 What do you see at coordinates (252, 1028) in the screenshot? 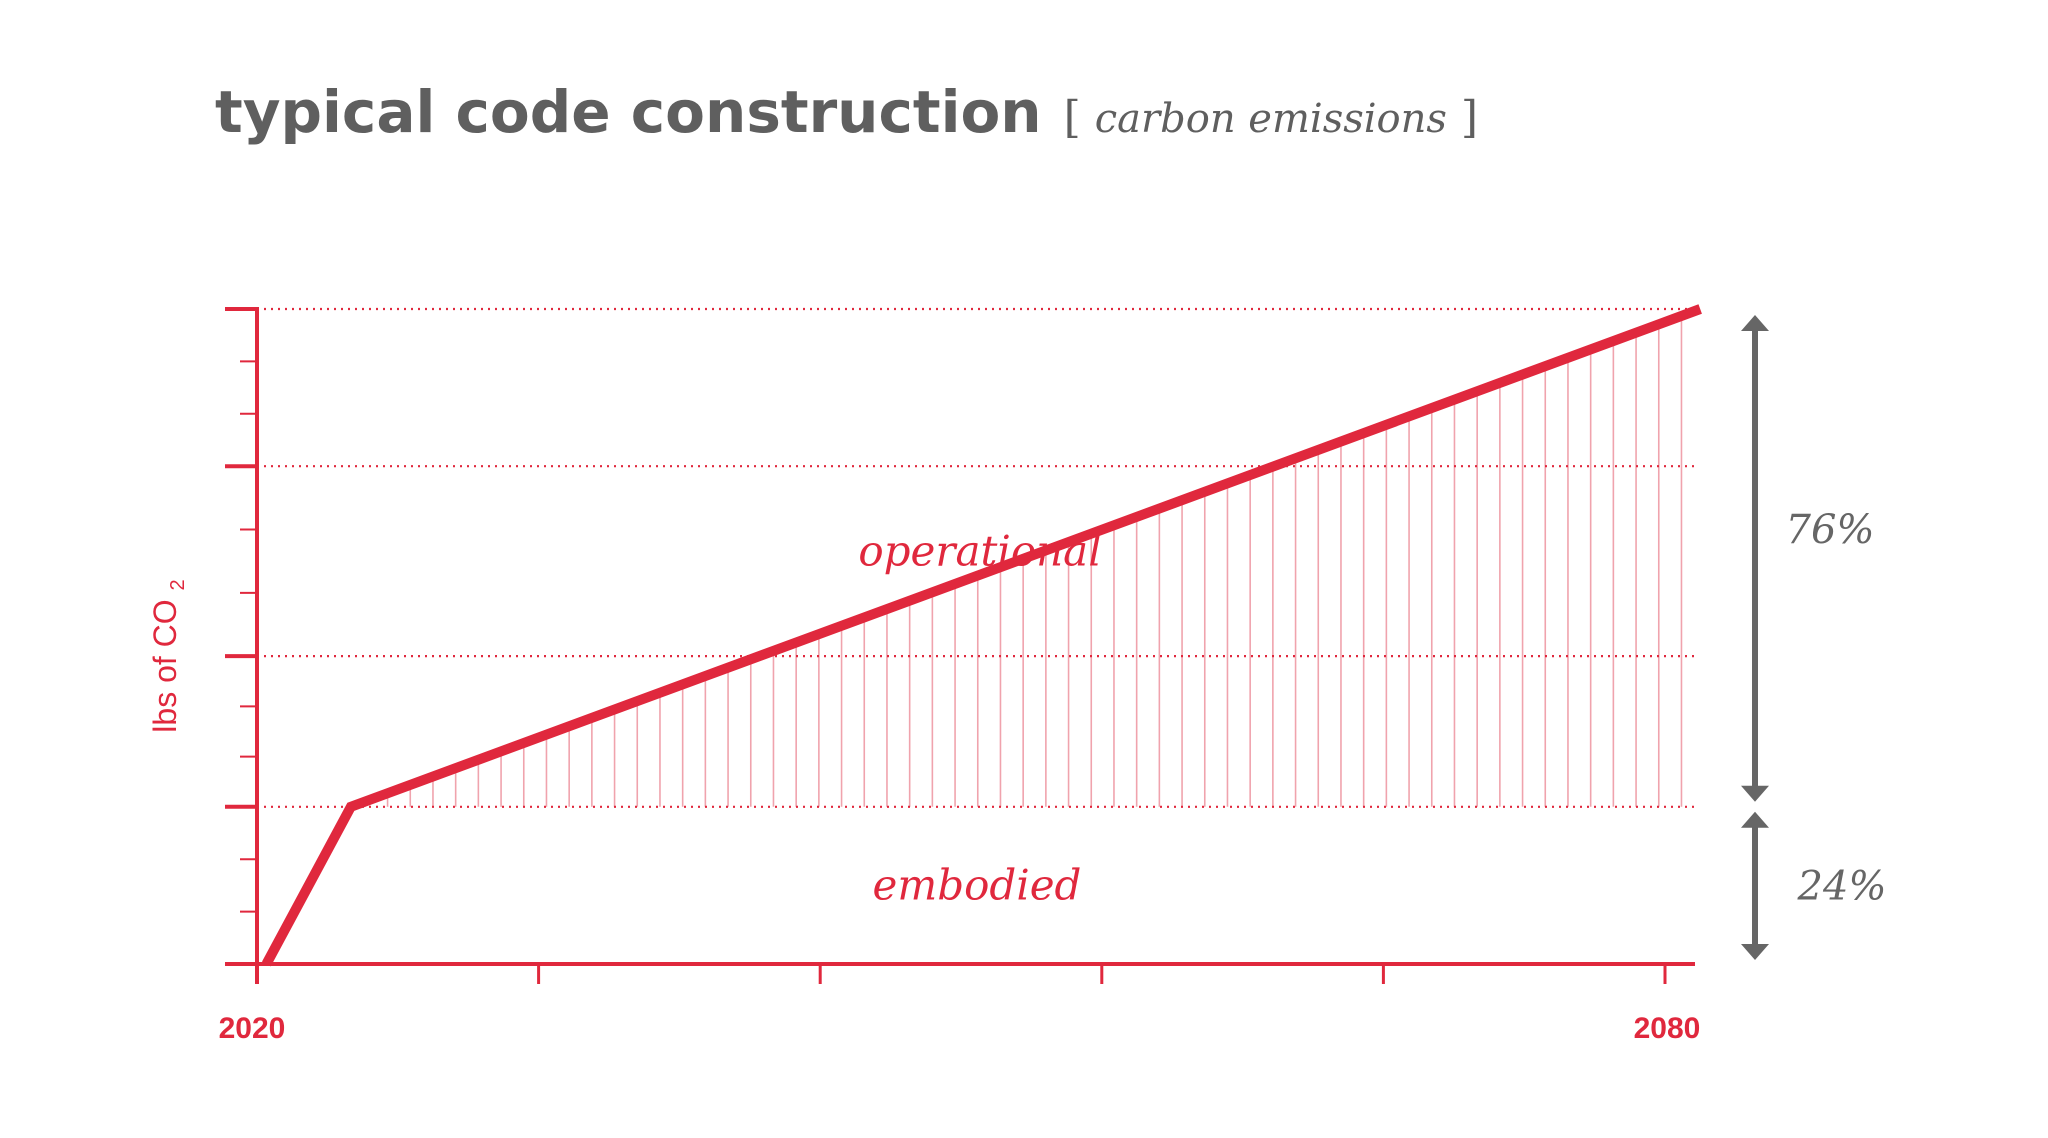
I see `x-tick-label-2020: 2020` at bounding box center [252, 1028].